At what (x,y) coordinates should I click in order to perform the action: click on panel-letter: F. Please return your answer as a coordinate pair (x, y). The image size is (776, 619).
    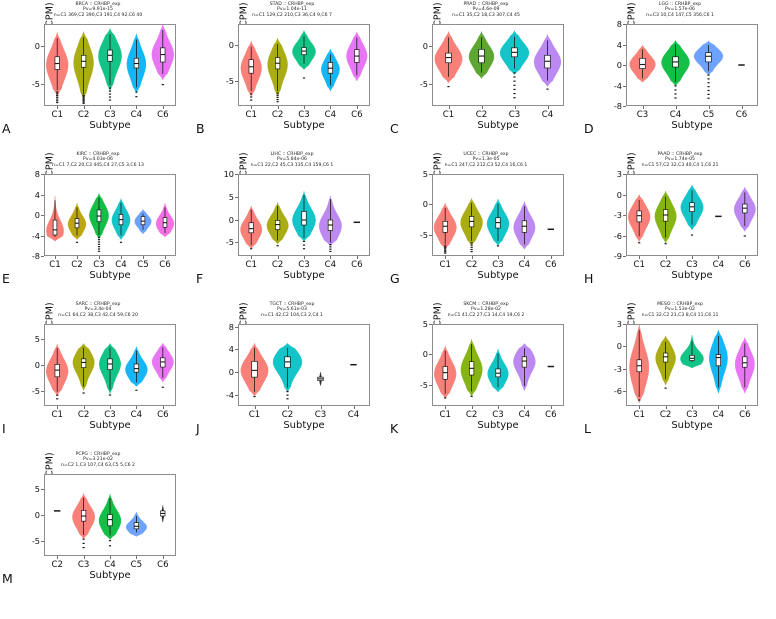
    Looking at the image, I should click on (200, 278).